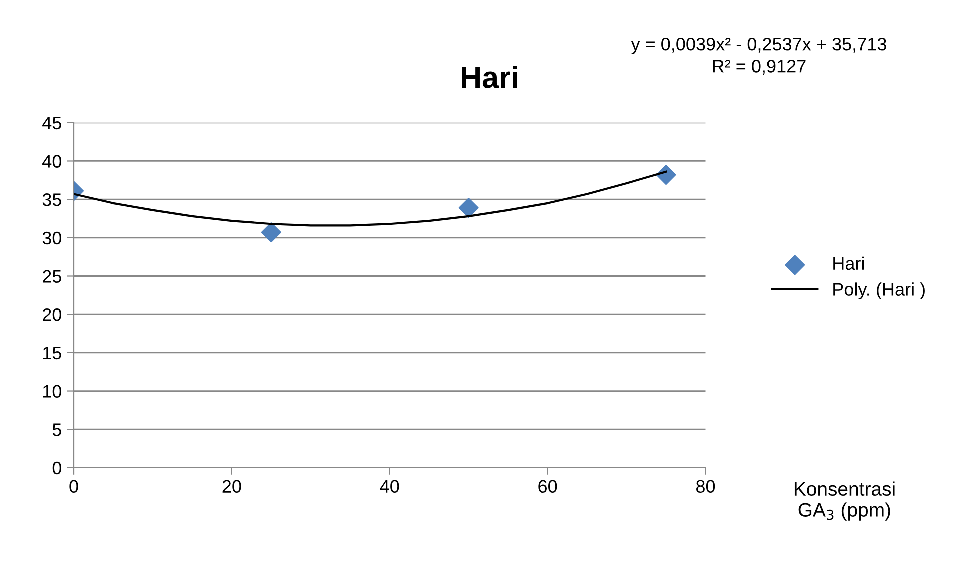 This screenshot has width=955, height=577. Describe the element at coordinates (232, 487) in the screenshot. I see `x-tick-label: 20` at that location.